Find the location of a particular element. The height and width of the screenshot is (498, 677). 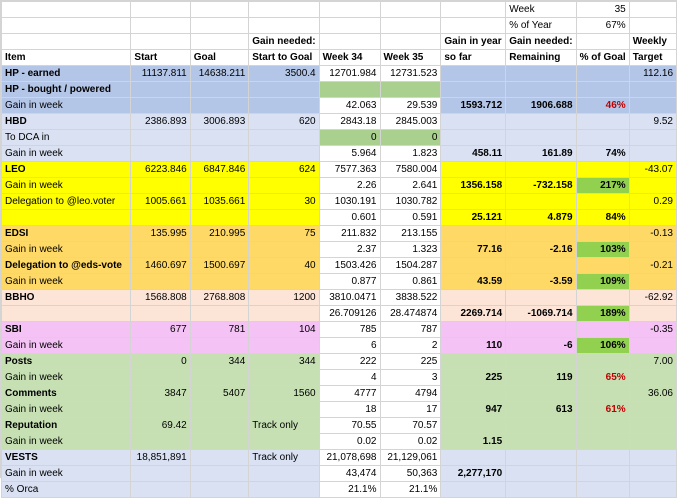

cell-start: 3847 is located at coordinates (160, 393).